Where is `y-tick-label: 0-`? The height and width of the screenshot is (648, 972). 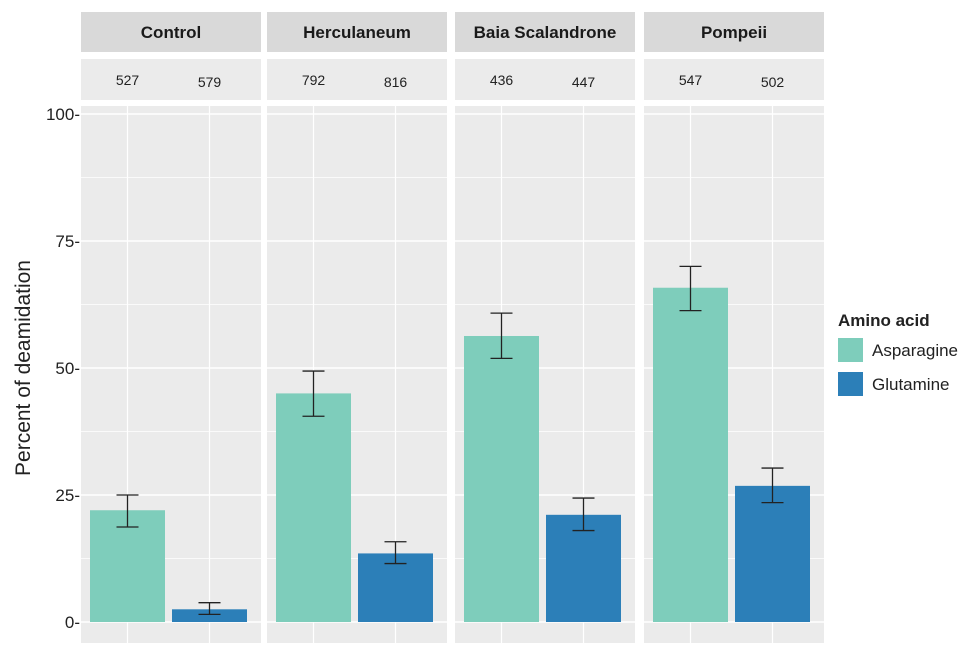 y-tick-label: 0- is located at coordinates (72, 622).